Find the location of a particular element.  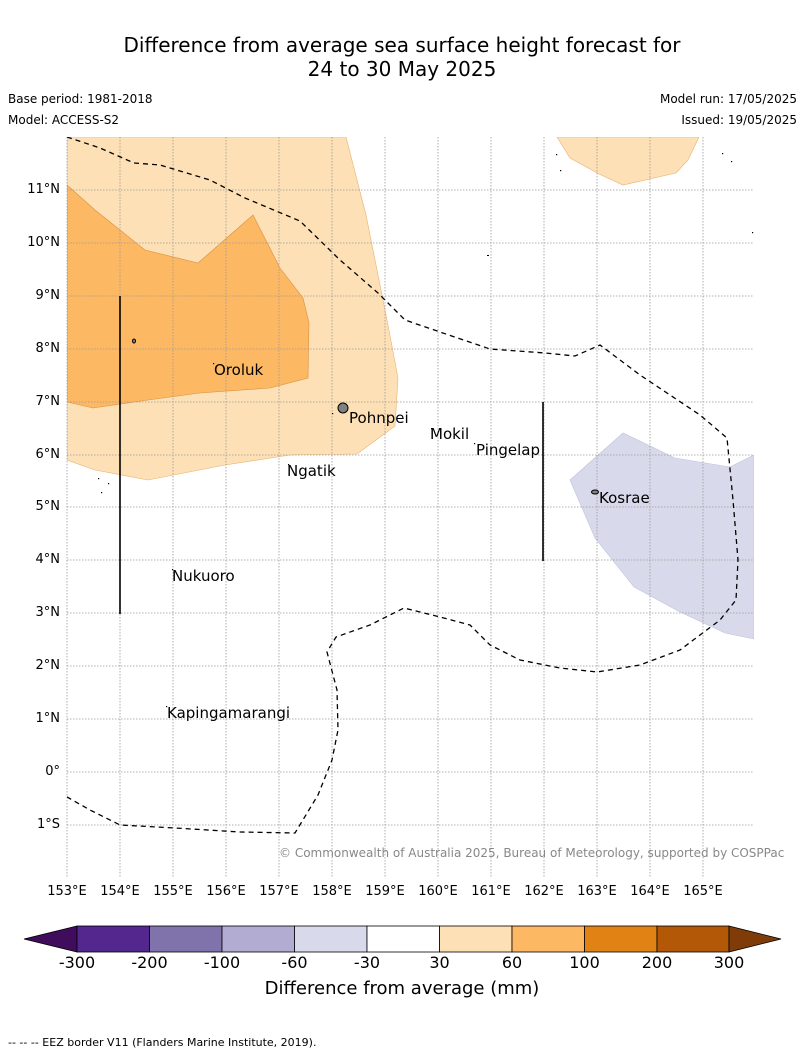

lat-label-1n: 1°N is located at coordinates (48, 718).